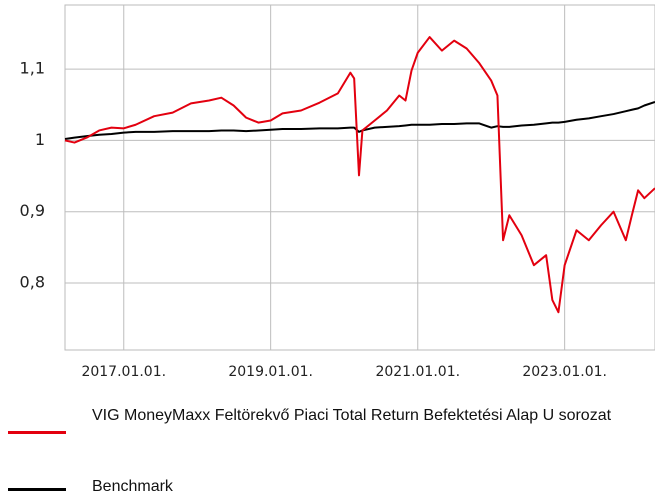 Image resolution: width=655 pixels, height=497 pixels. I want to click on y-tick-label: 0,8, so click(32, 281).